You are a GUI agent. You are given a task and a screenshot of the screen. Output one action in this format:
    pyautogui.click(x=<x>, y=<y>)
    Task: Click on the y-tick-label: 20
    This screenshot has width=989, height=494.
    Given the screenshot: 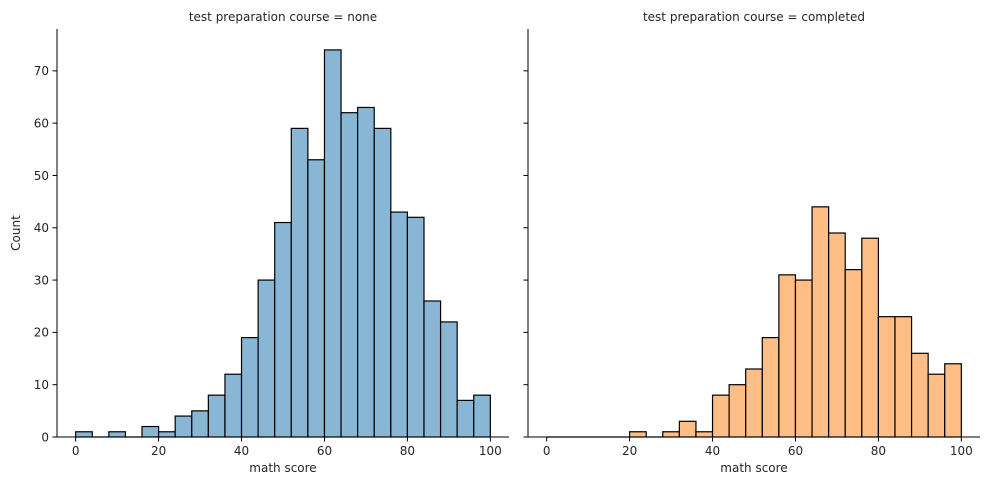 What is the action you would take?
    pyautogui.click(x=41, y=333)
    